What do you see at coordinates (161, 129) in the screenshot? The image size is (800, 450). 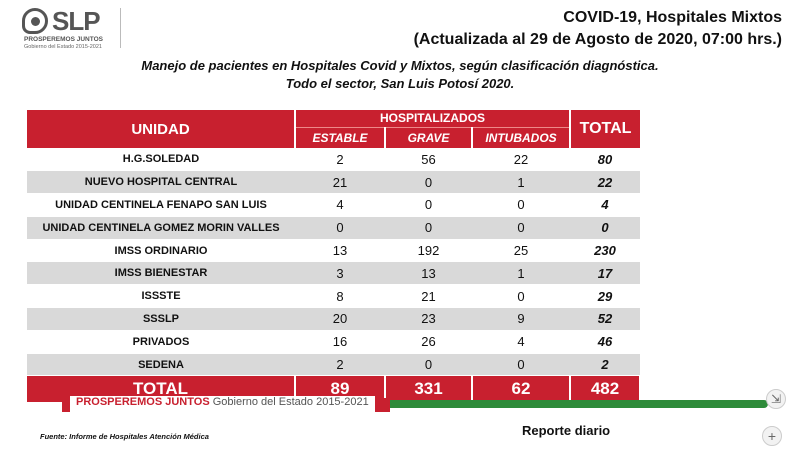 I see `header-unidad: UNIDAD` at bounding box center [161, 129].